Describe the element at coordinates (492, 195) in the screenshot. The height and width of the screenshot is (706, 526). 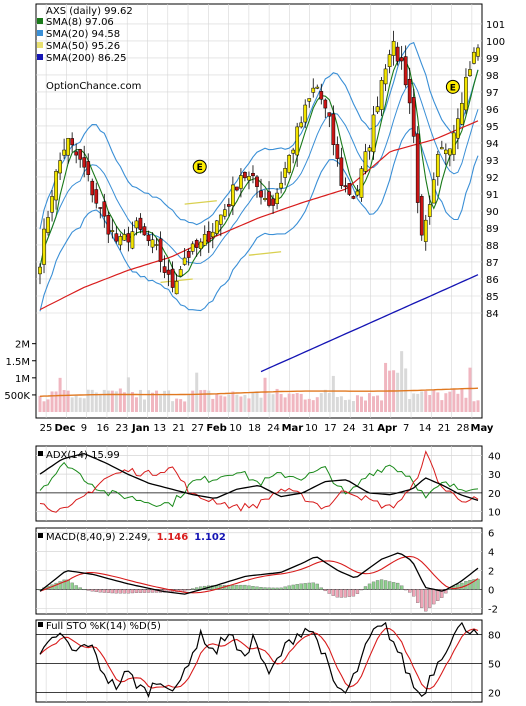
I see `price-tick-label: 91` at that location.